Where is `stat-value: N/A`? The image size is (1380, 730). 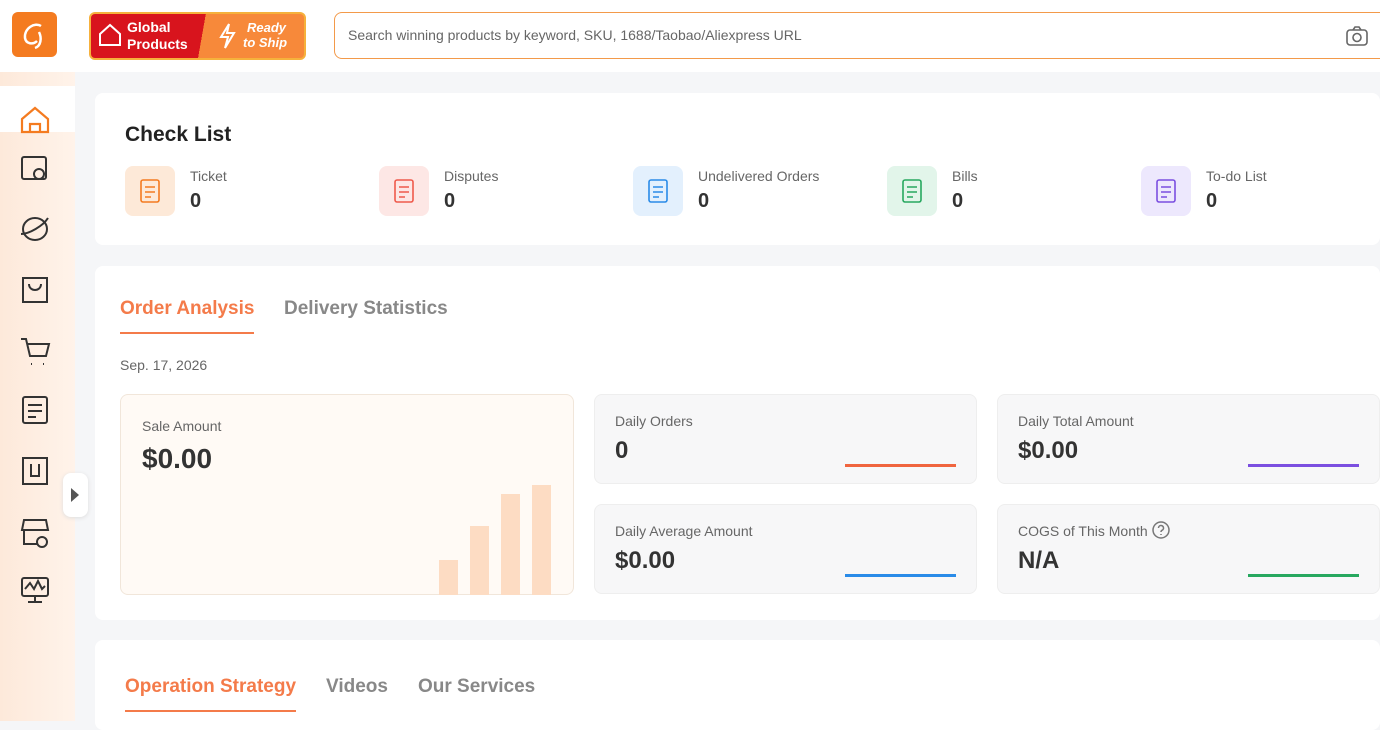
stat-value: N/A is located at coordinates (1039, 560).